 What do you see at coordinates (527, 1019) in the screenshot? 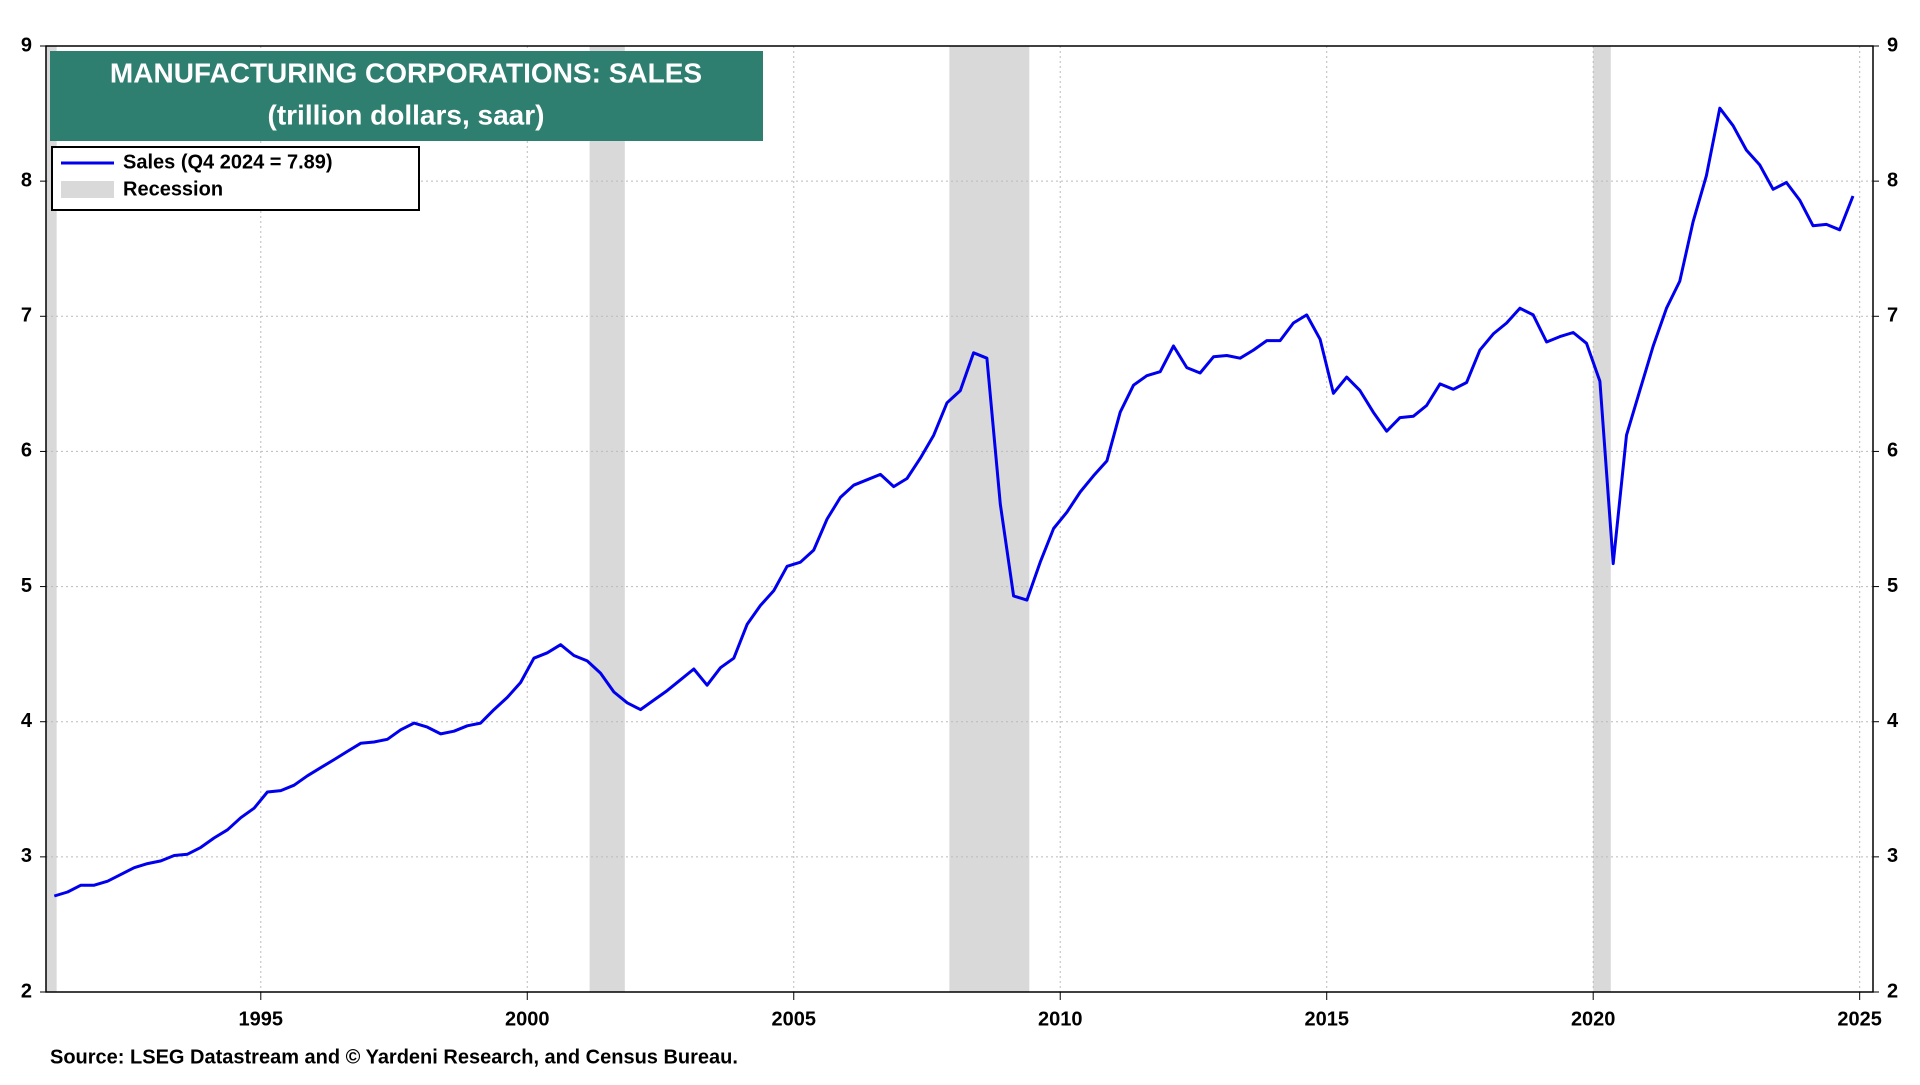
I see `x-tick-label: 2000` at bounding box center [527, 1019].